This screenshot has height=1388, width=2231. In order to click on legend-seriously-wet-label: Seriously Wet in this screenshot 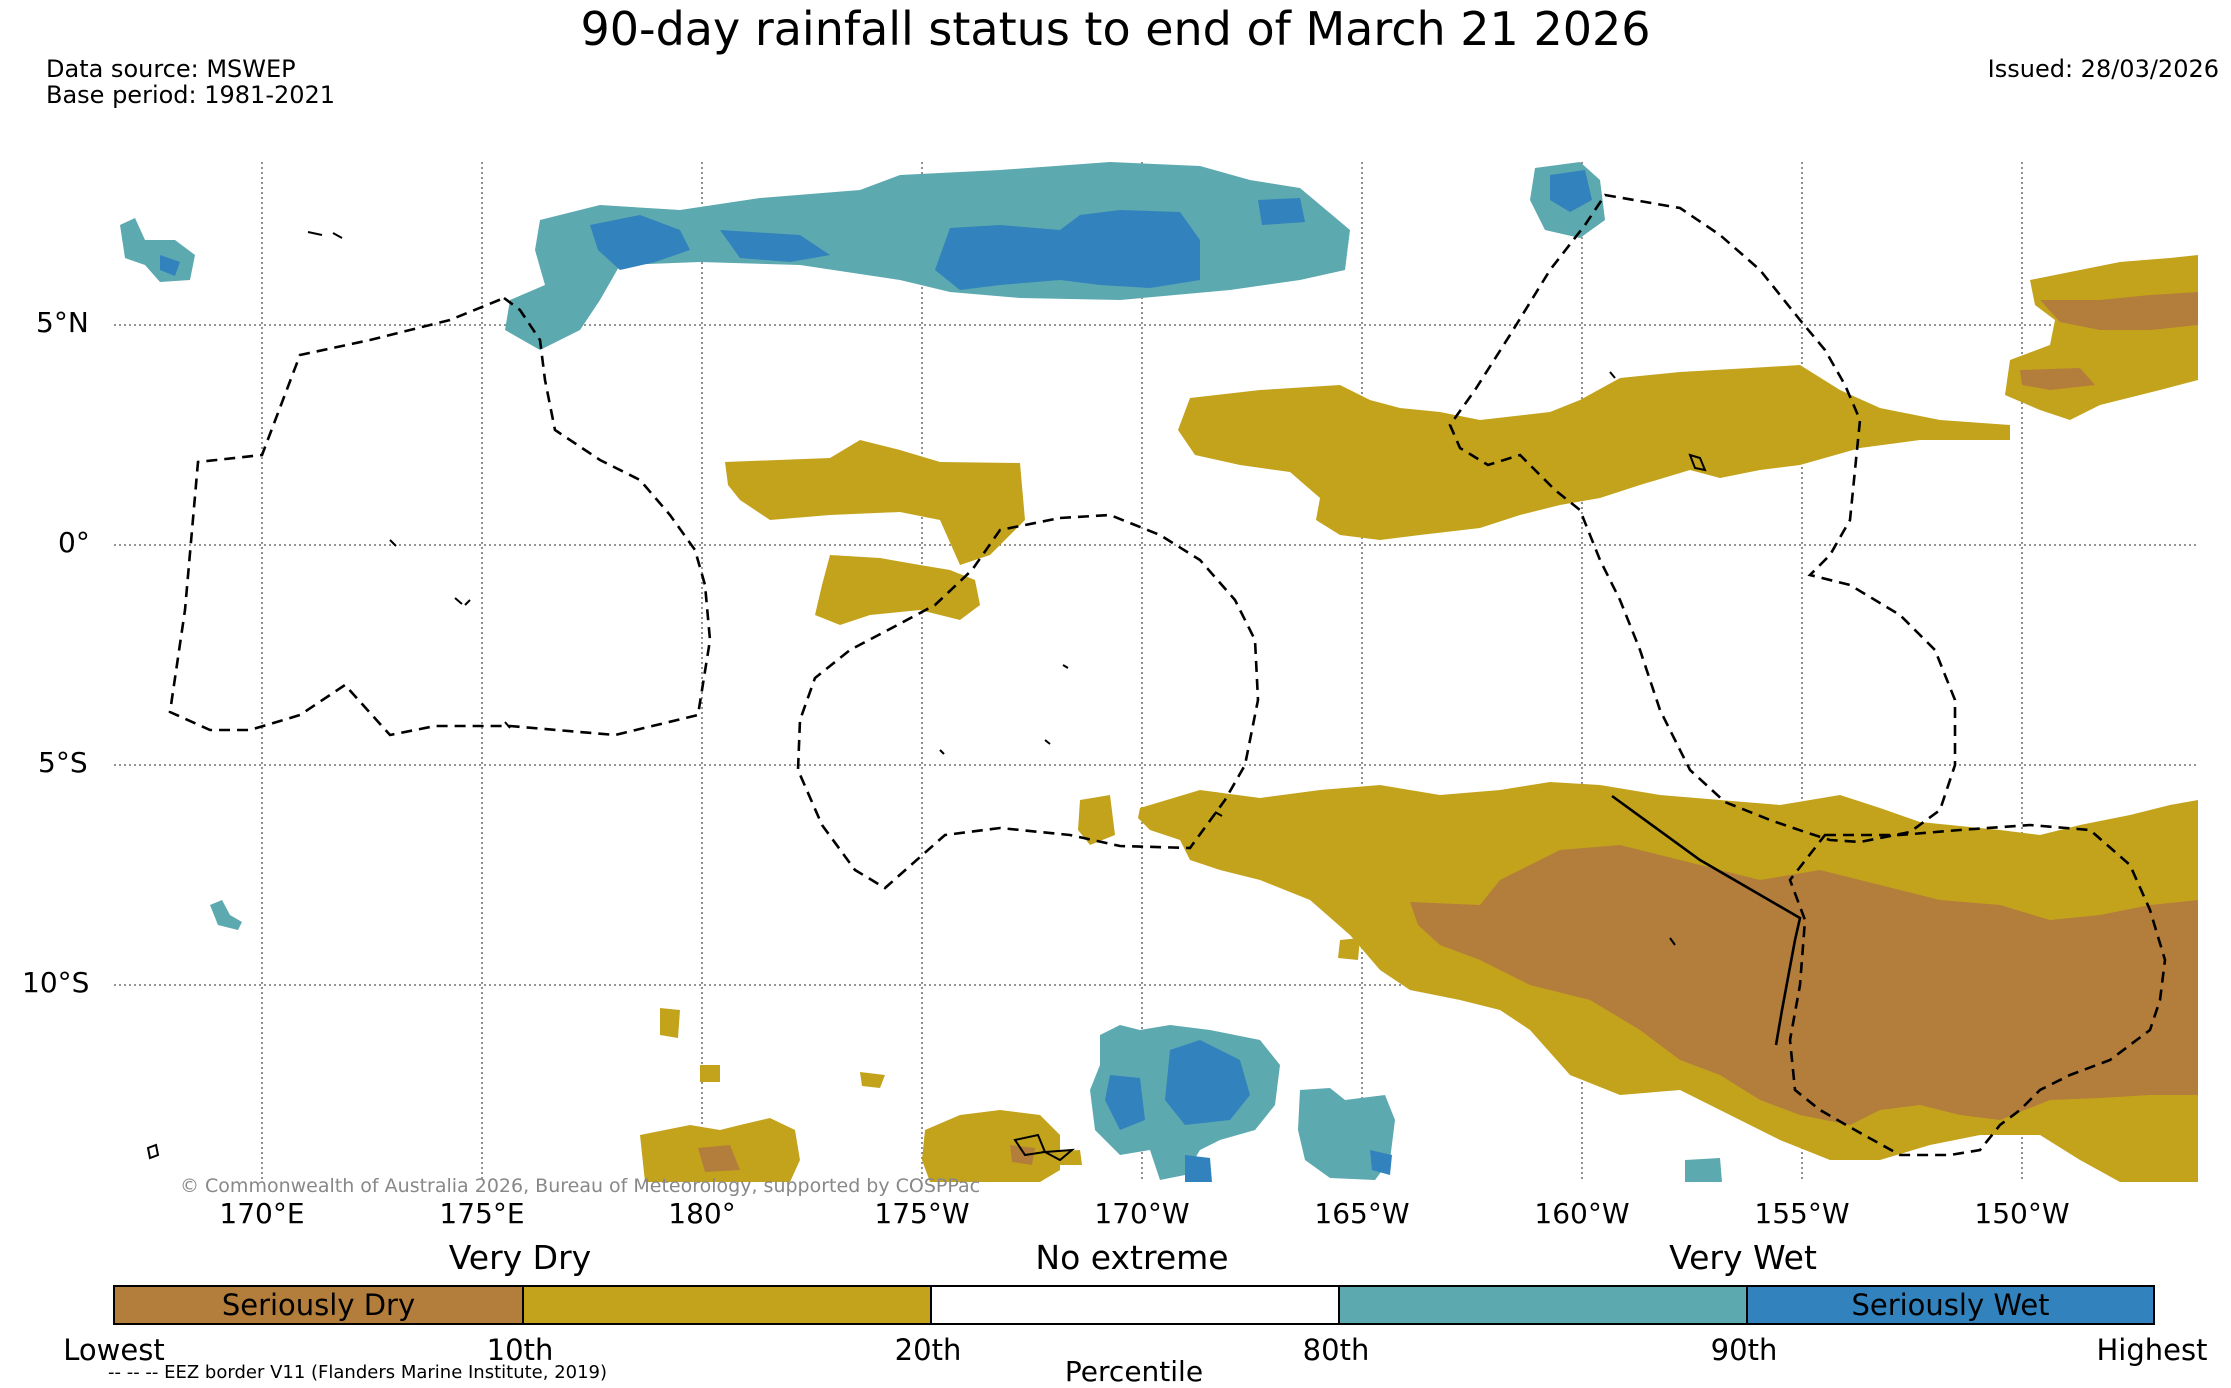, I will do `click(1950, 1305)`.